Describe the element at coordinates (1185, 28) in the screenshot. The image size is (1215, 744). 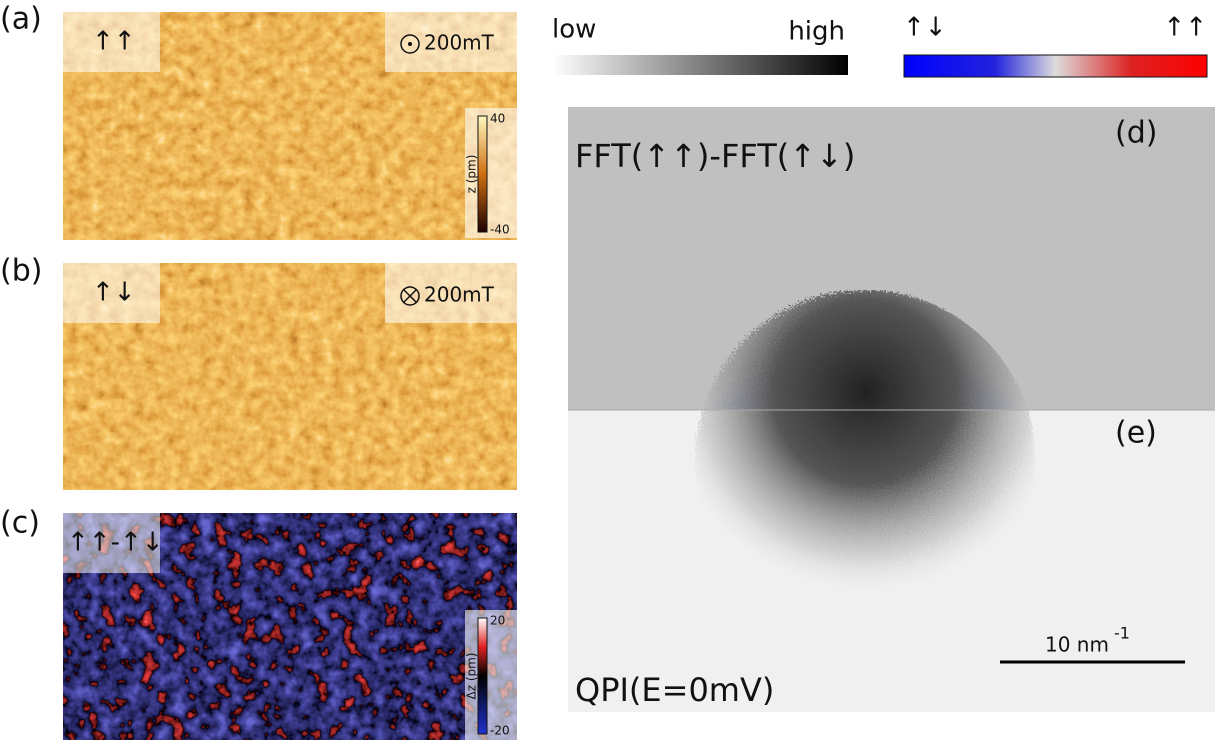
I see `spin-right: ↑↑` at that location.